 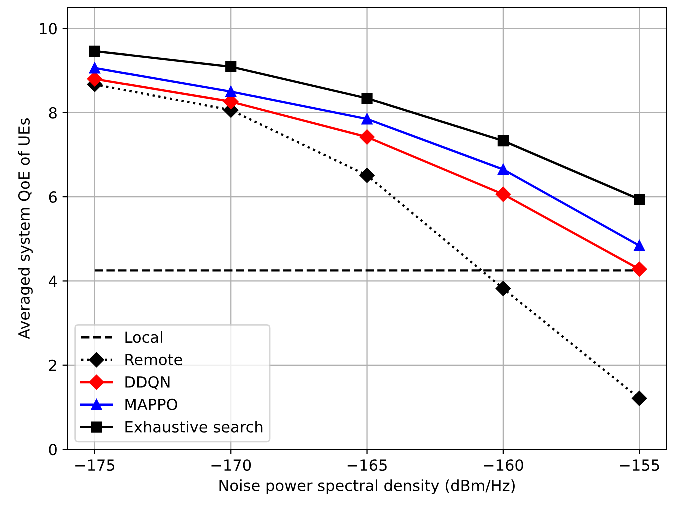 I want to click on legend-label: Remote, so click(x=154, y=360).